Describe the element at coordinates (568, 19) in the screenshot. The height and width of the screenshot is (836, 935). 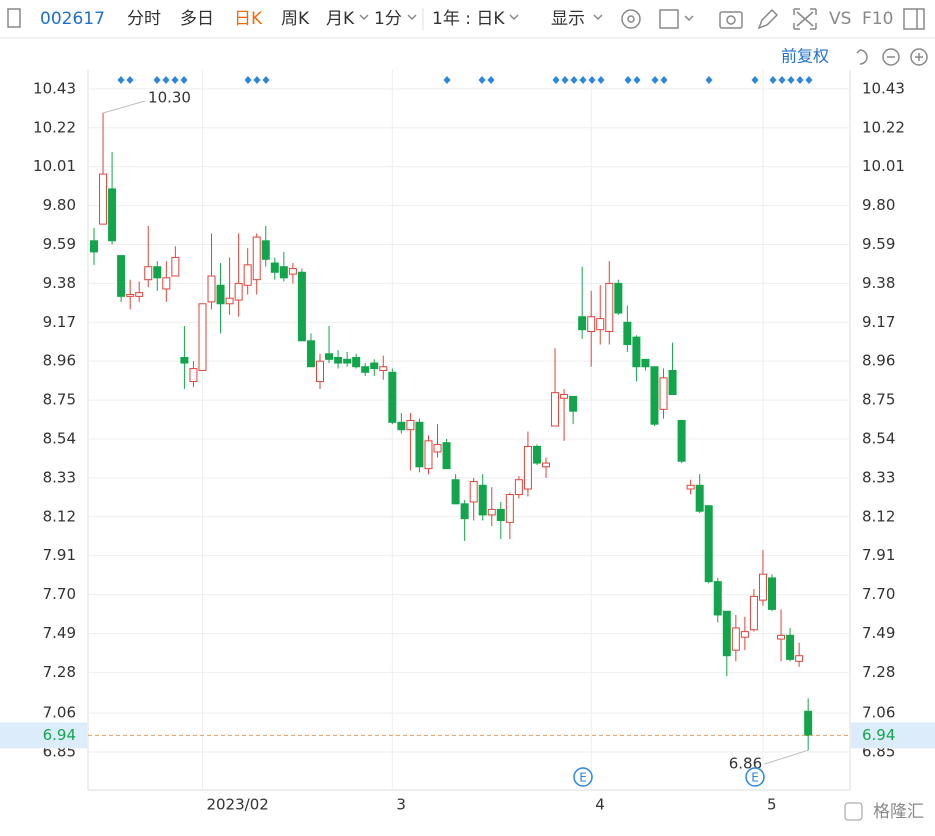
I see `display-menu: 显示` at that location.